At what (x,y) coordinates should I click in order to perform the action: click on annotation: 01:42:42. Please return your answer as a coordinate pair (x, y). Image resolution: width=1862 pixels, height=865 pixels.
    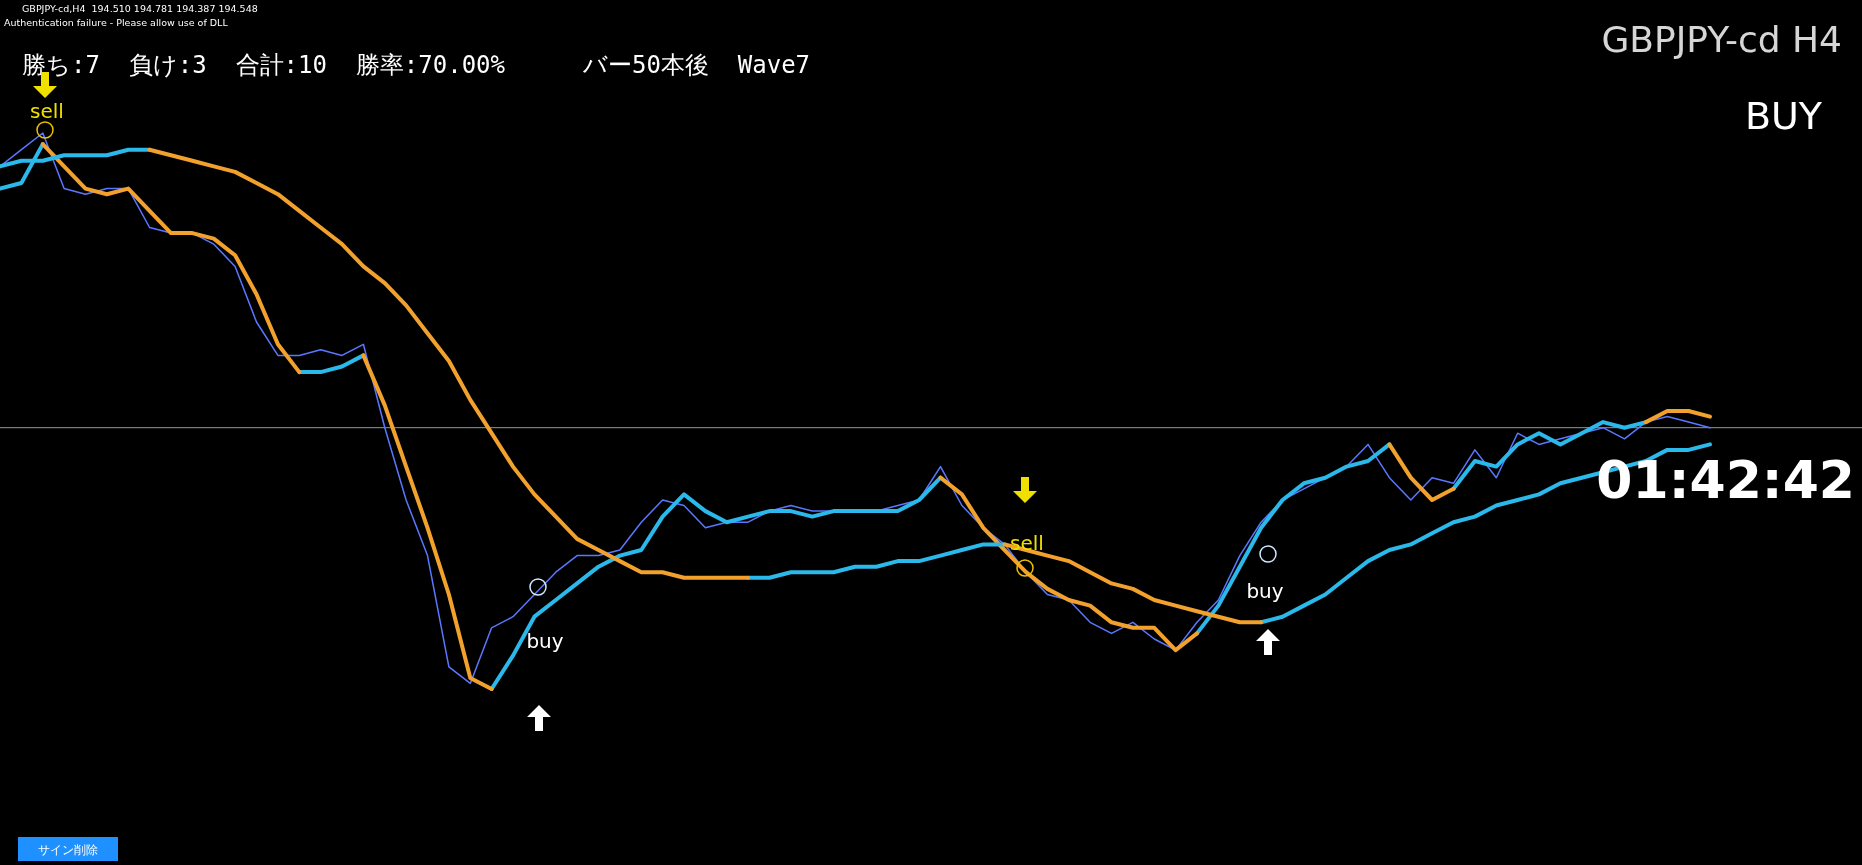
    Looking at the image, I should click on (1725, 480).